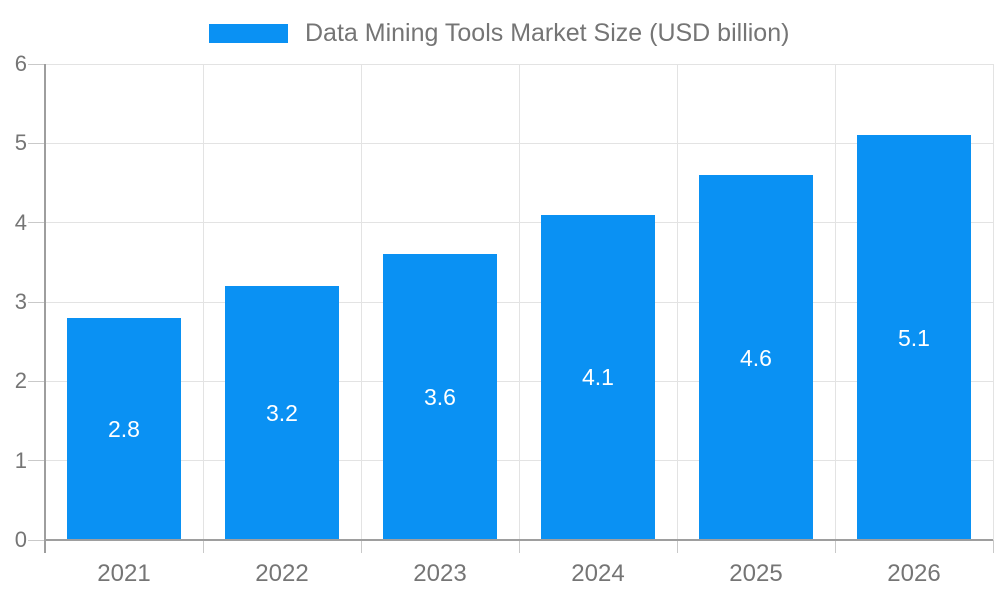 Image resolution: width=1000 pixels, height=600 pixels. I want to click on x-axis-label: 2022, so click(282, 573).